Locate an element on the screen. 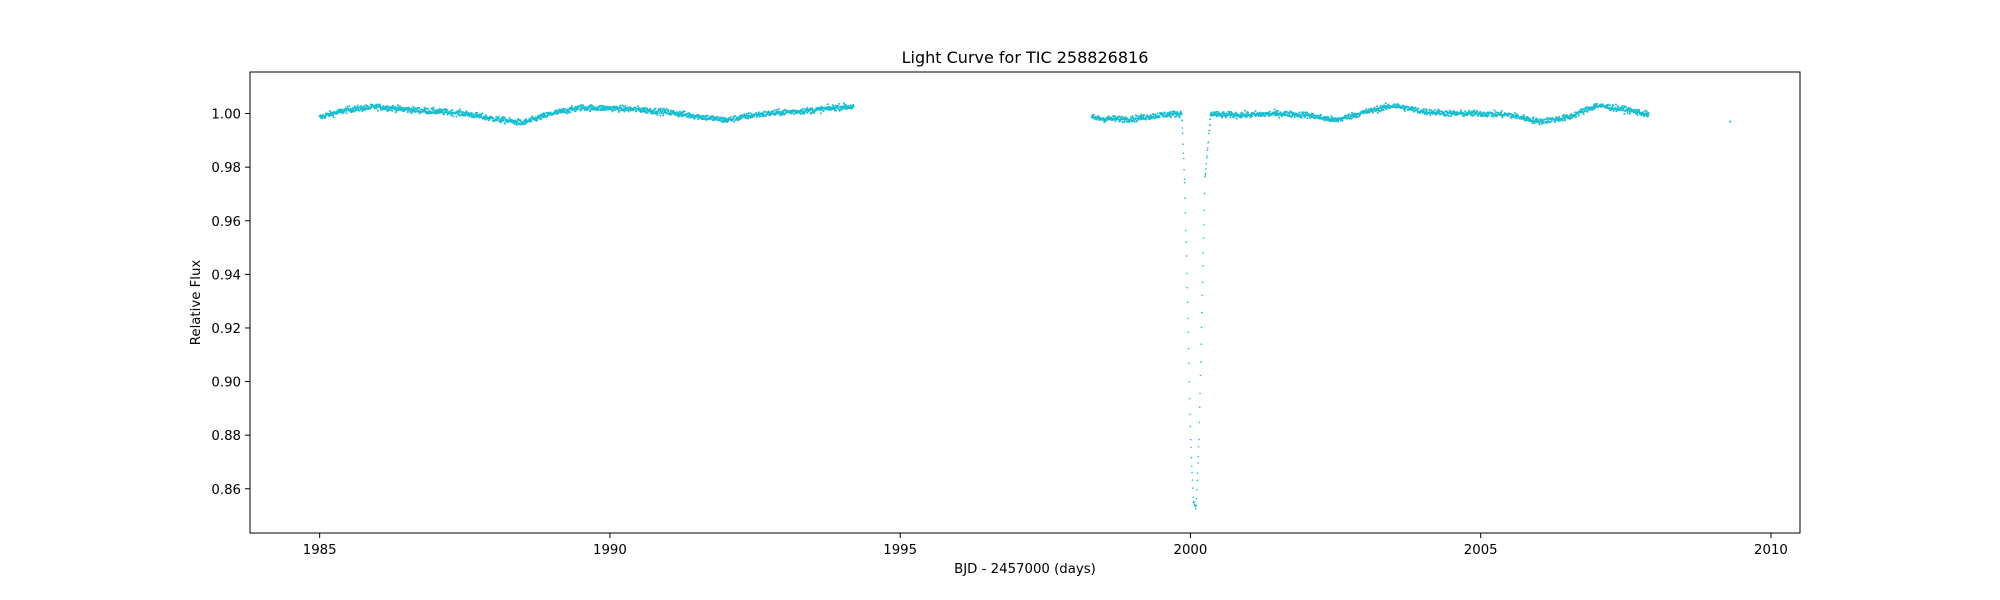 Image resolution: width=2000 pixels, height=600 pixels. x-tick-label: 2005 is located at coordinates (1481, 550).